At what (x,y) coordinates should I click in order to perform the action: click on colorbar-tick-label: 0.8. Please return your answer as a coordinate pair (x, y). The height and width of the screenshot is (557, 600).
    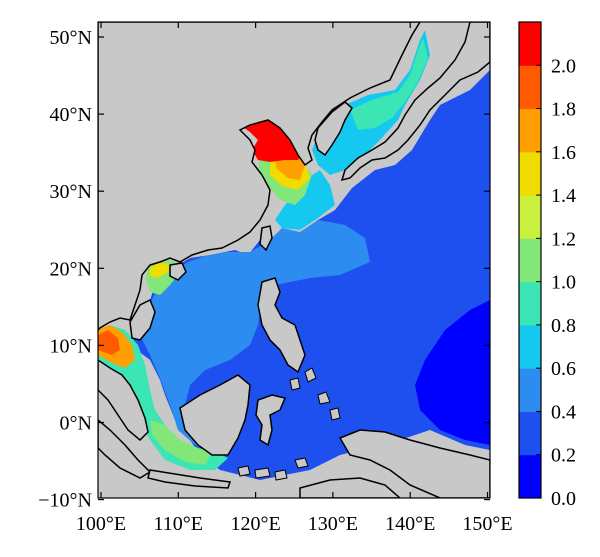
    Looking at the image, I should click on (563, 326).